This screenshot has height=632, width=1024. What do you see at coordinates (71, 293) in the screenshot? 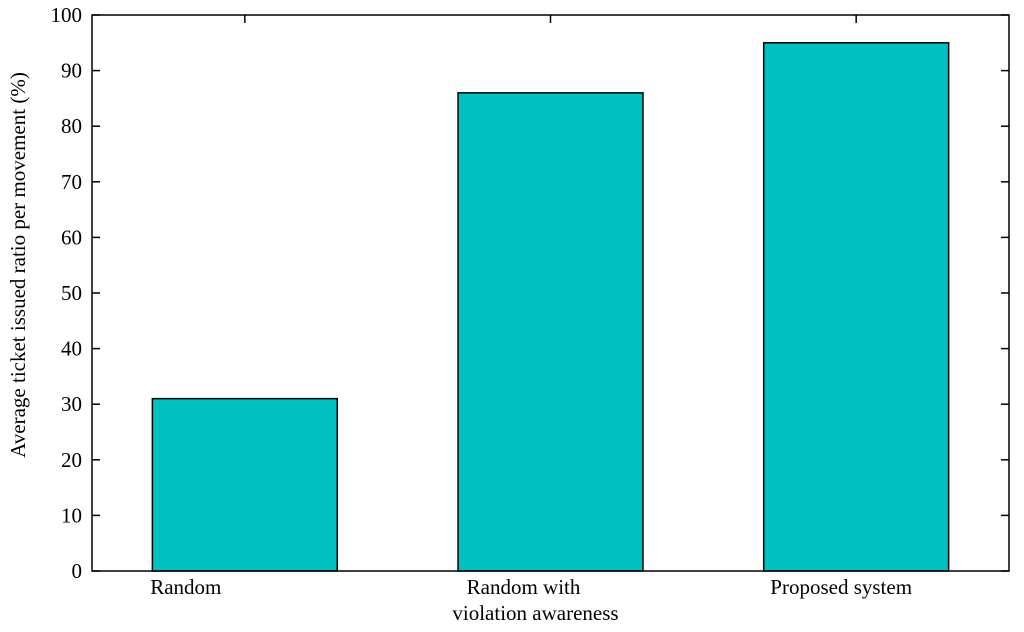
I see `y-tick-label: 50` at bounding box center [71, 293].